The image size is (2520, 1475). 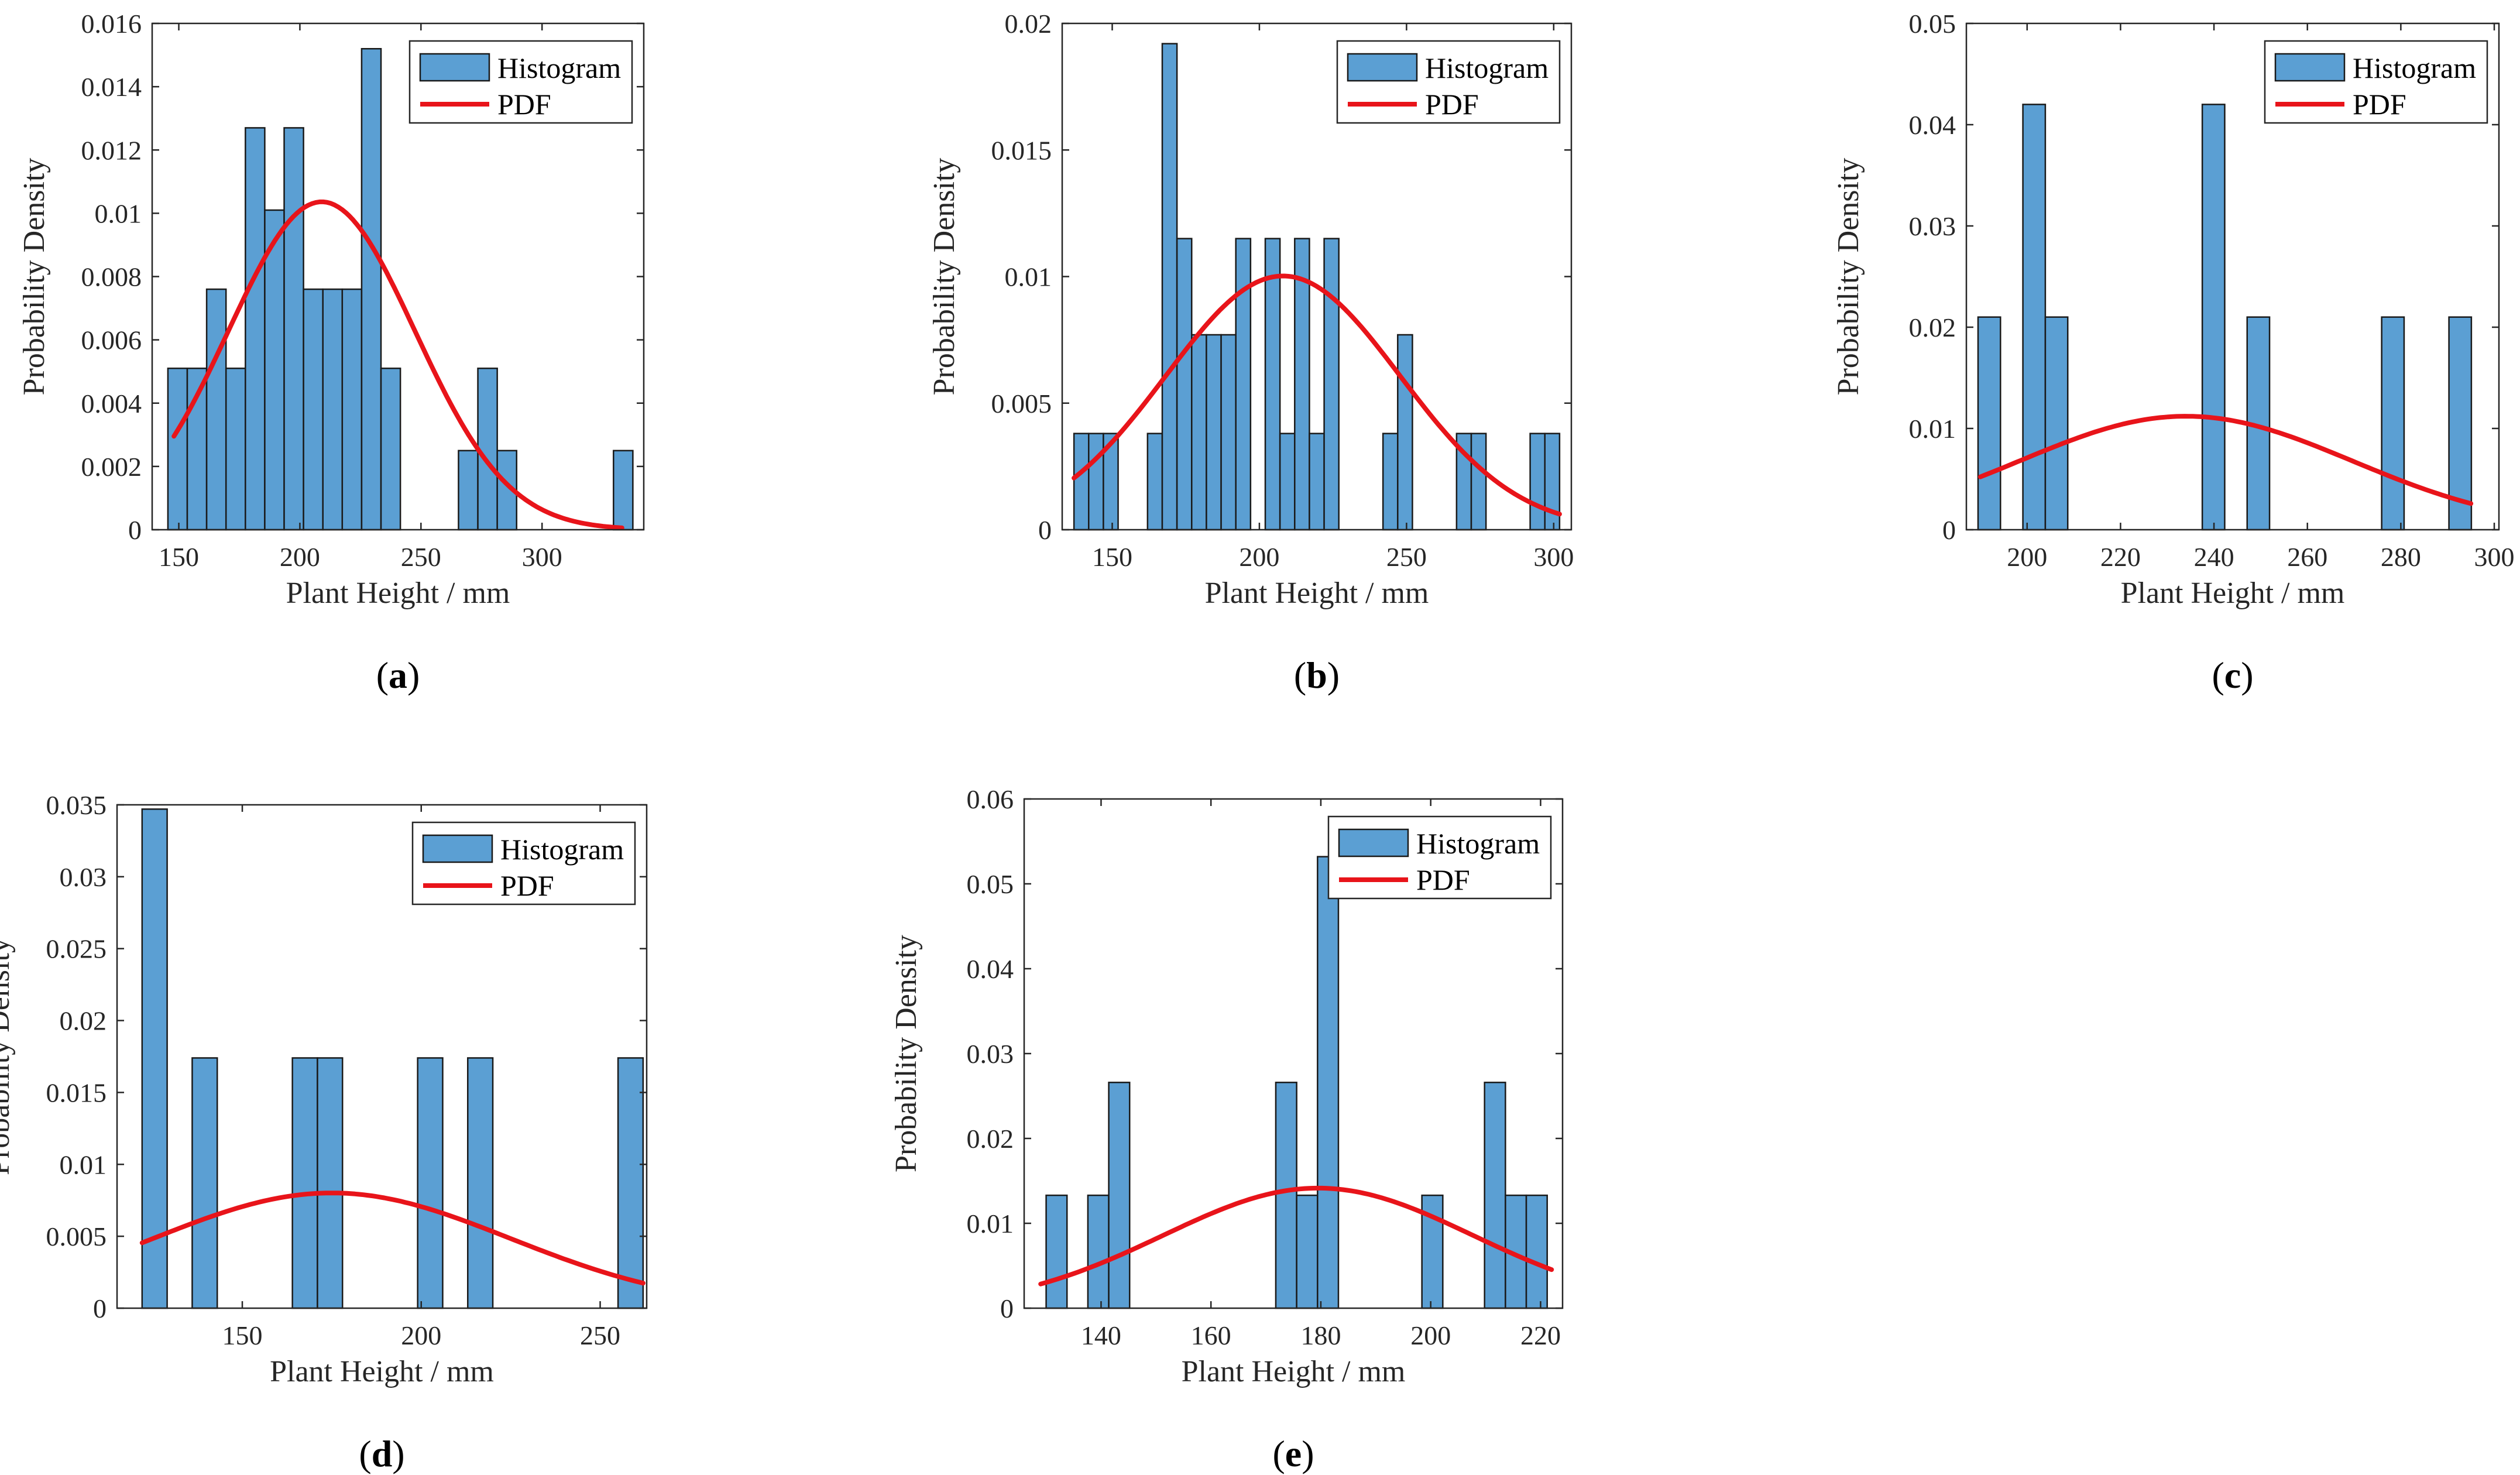 What do you see at coordinates (1933, 24) in the screenshot?
I see `y-tick-label: 0.05` at bounding box center [1933, 24].